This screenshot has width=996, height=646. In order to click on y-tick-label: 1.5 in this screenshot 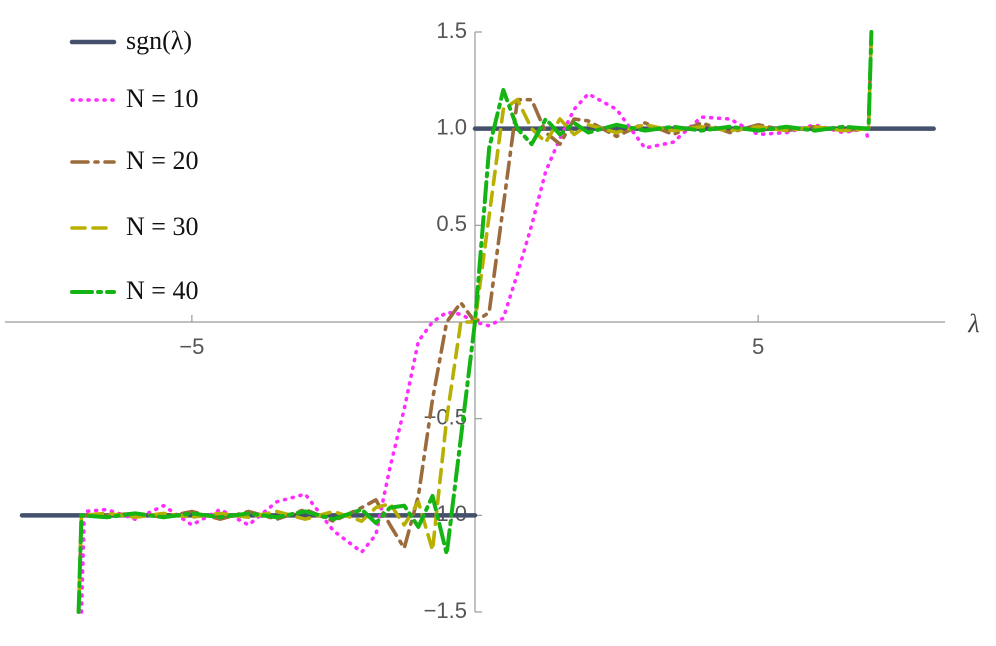, I will do `click(451, 30)`.